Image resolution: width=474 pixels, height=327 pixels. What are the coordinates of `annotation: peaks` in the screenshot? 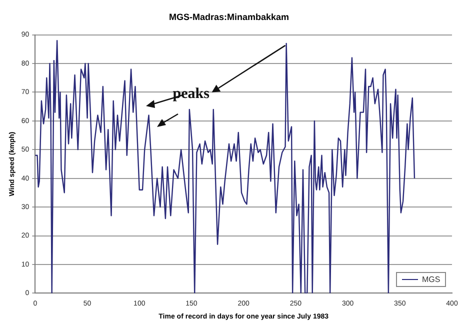 It's located at (191, 95).